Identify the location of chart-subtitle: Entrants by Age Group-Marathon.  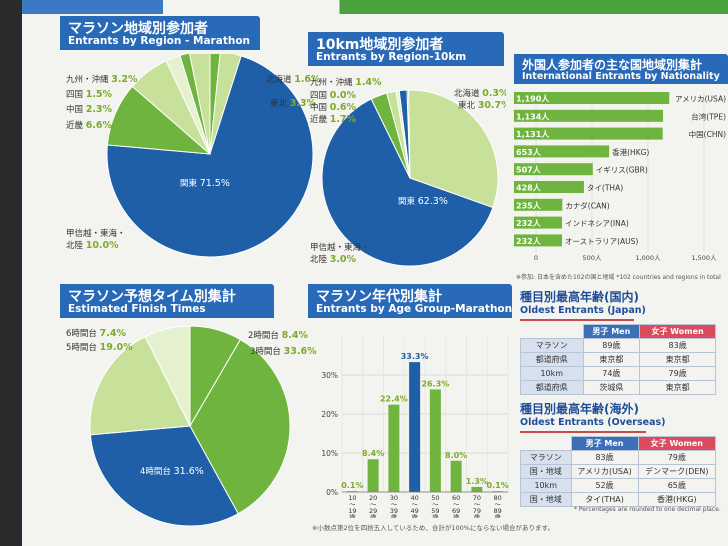
(414, 309).